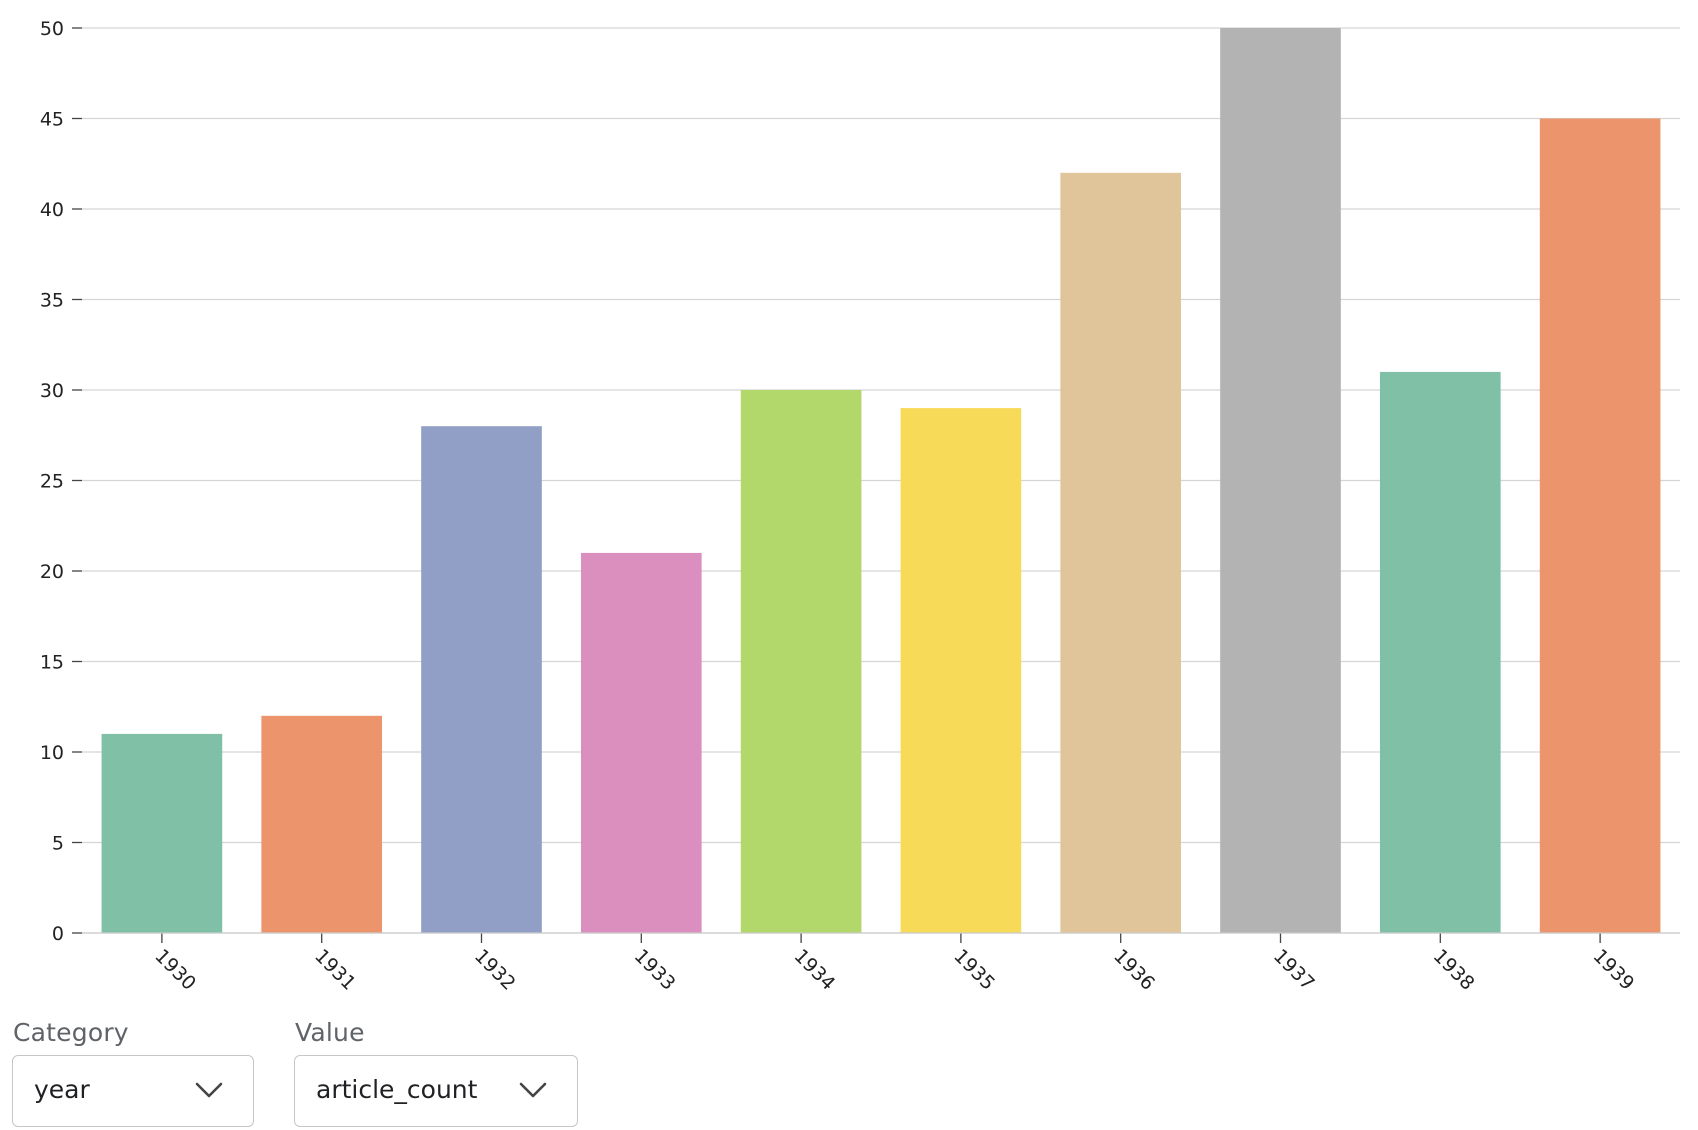  Describe the element at coordinates (162, 833) in the screenshot. I see `bar-1930` at that location.